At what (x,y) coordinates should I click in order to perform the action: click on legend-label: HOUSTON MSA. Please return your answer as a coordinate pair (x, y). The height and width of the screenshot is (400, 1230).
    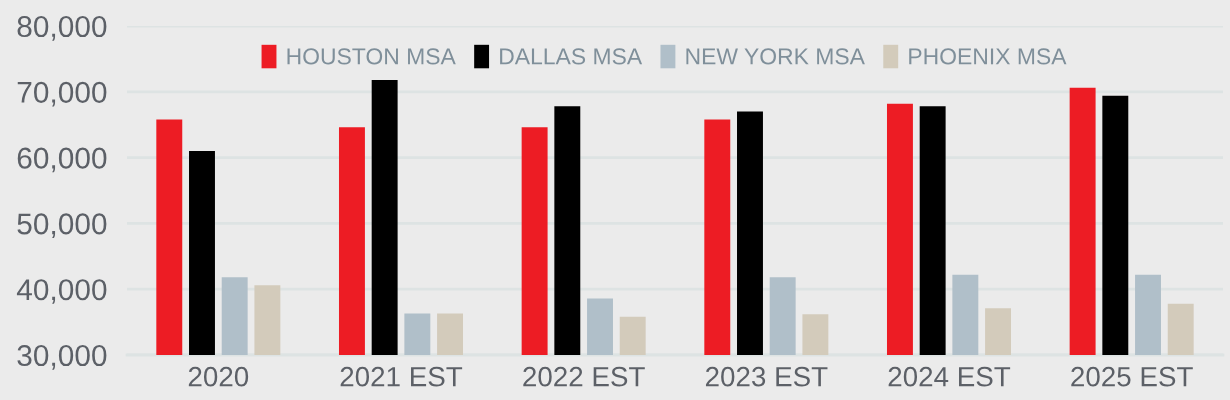
    Looking at the image, I should click on (371, 56).